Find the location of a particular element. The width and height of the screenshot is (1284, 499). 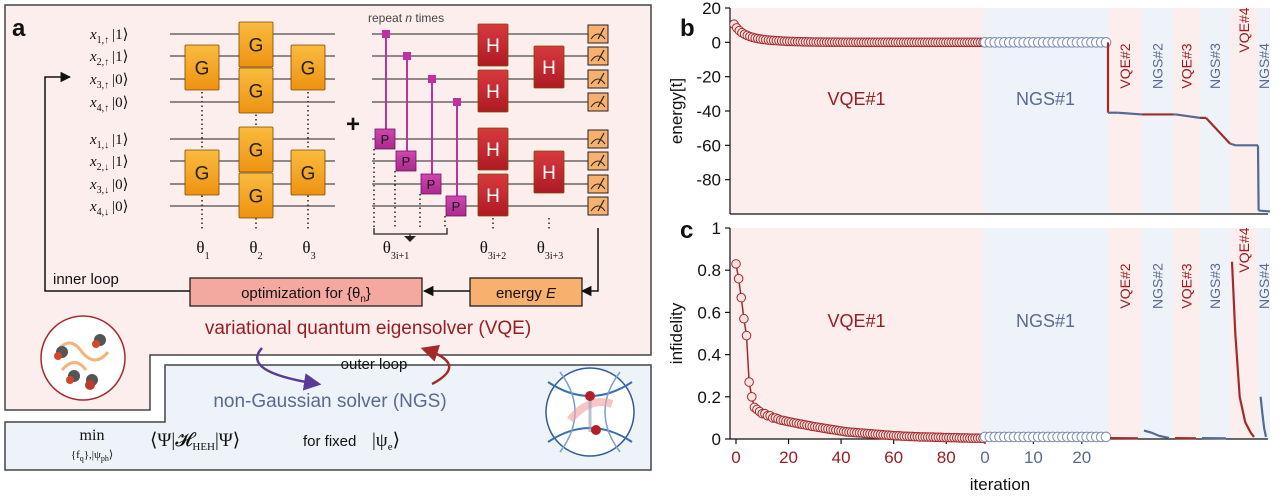

y-axis-label: infidelity is located at coordinates (676, 333).